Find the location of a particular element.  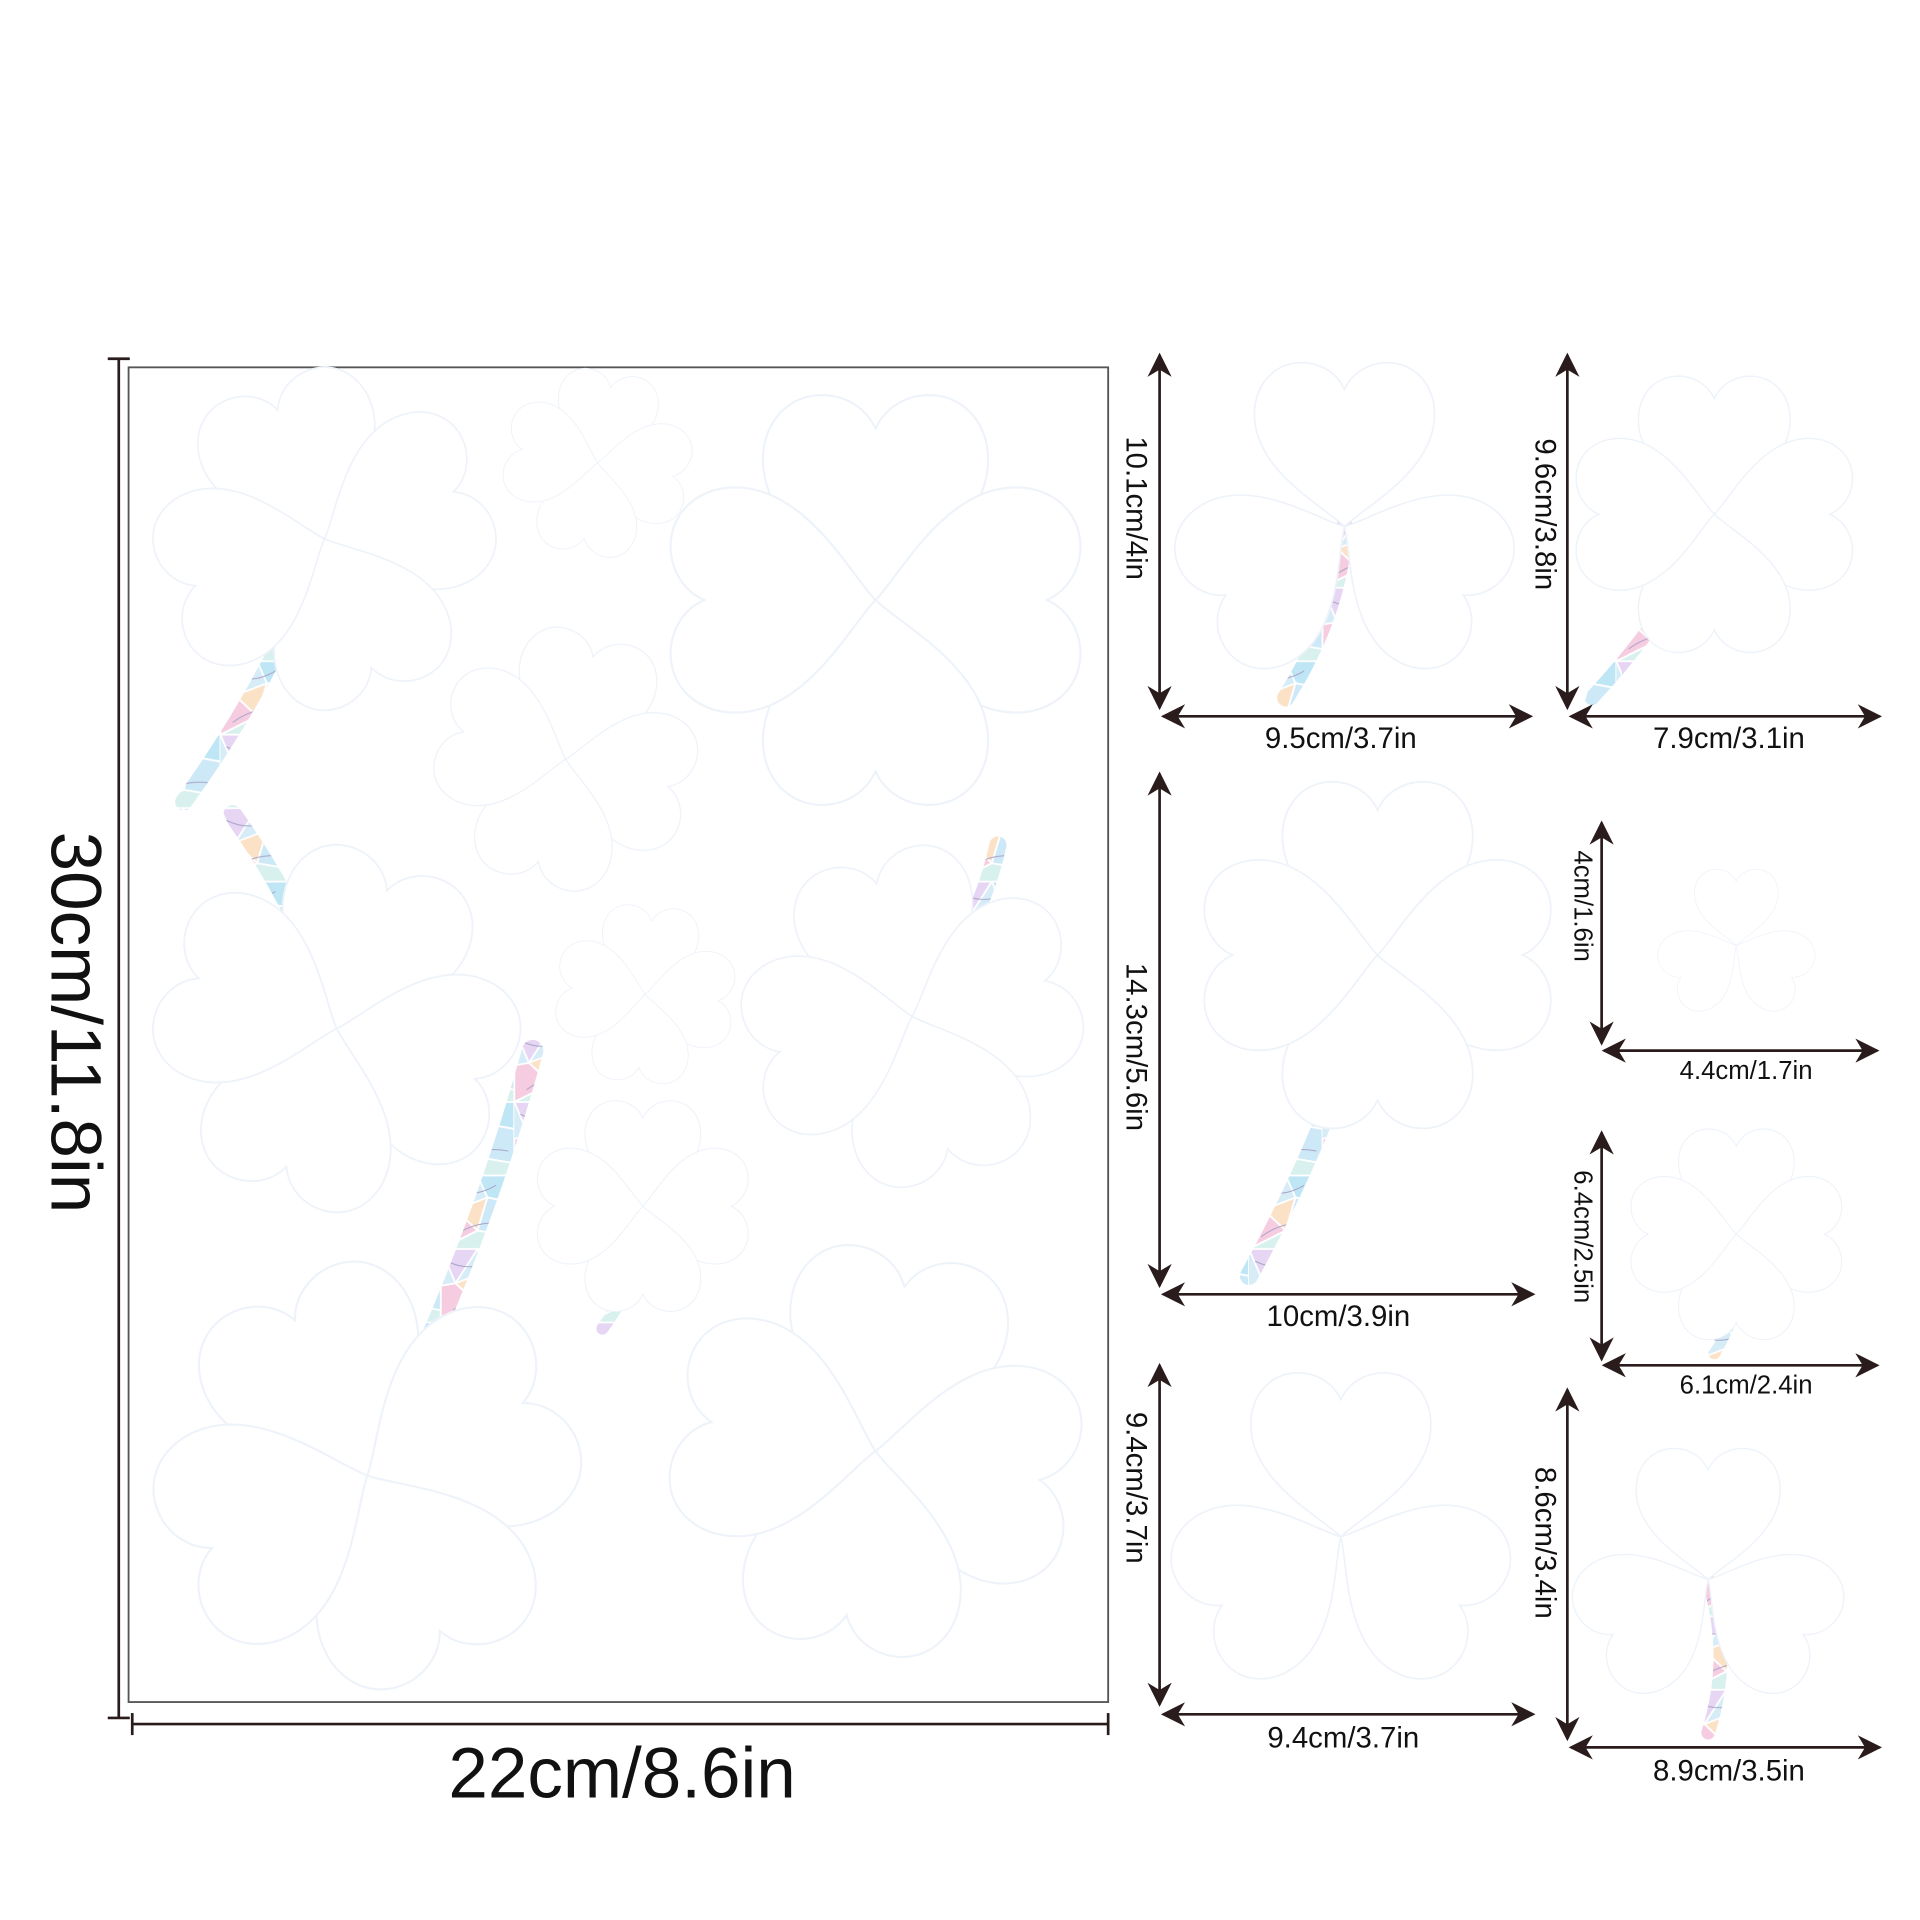

sticker-5-width: 6.1cm/2.4in is located at coordinates (1746, 1385).